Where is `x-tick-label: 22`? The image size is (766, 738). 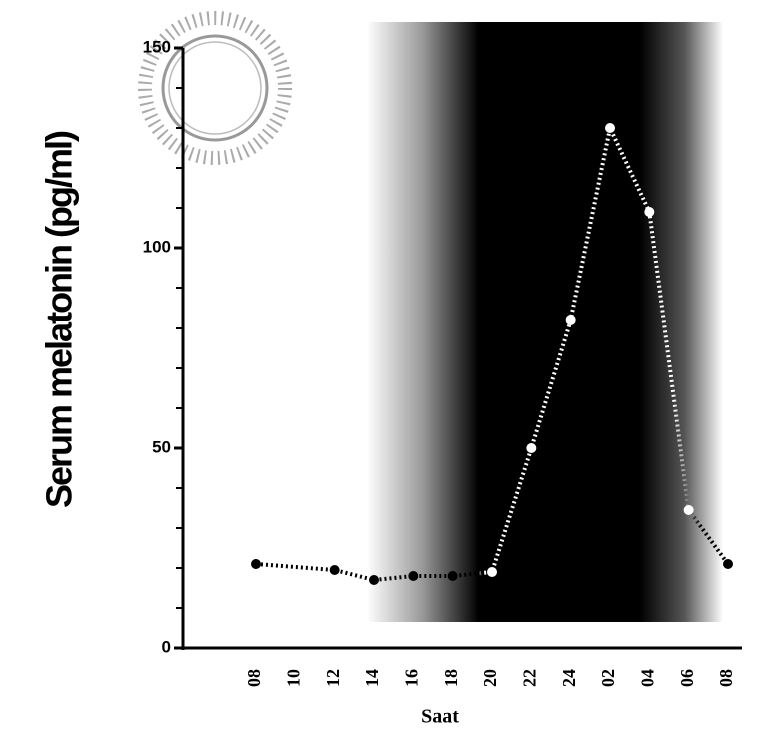
x-tick-label: 22 is located at coordinates (529, 678).